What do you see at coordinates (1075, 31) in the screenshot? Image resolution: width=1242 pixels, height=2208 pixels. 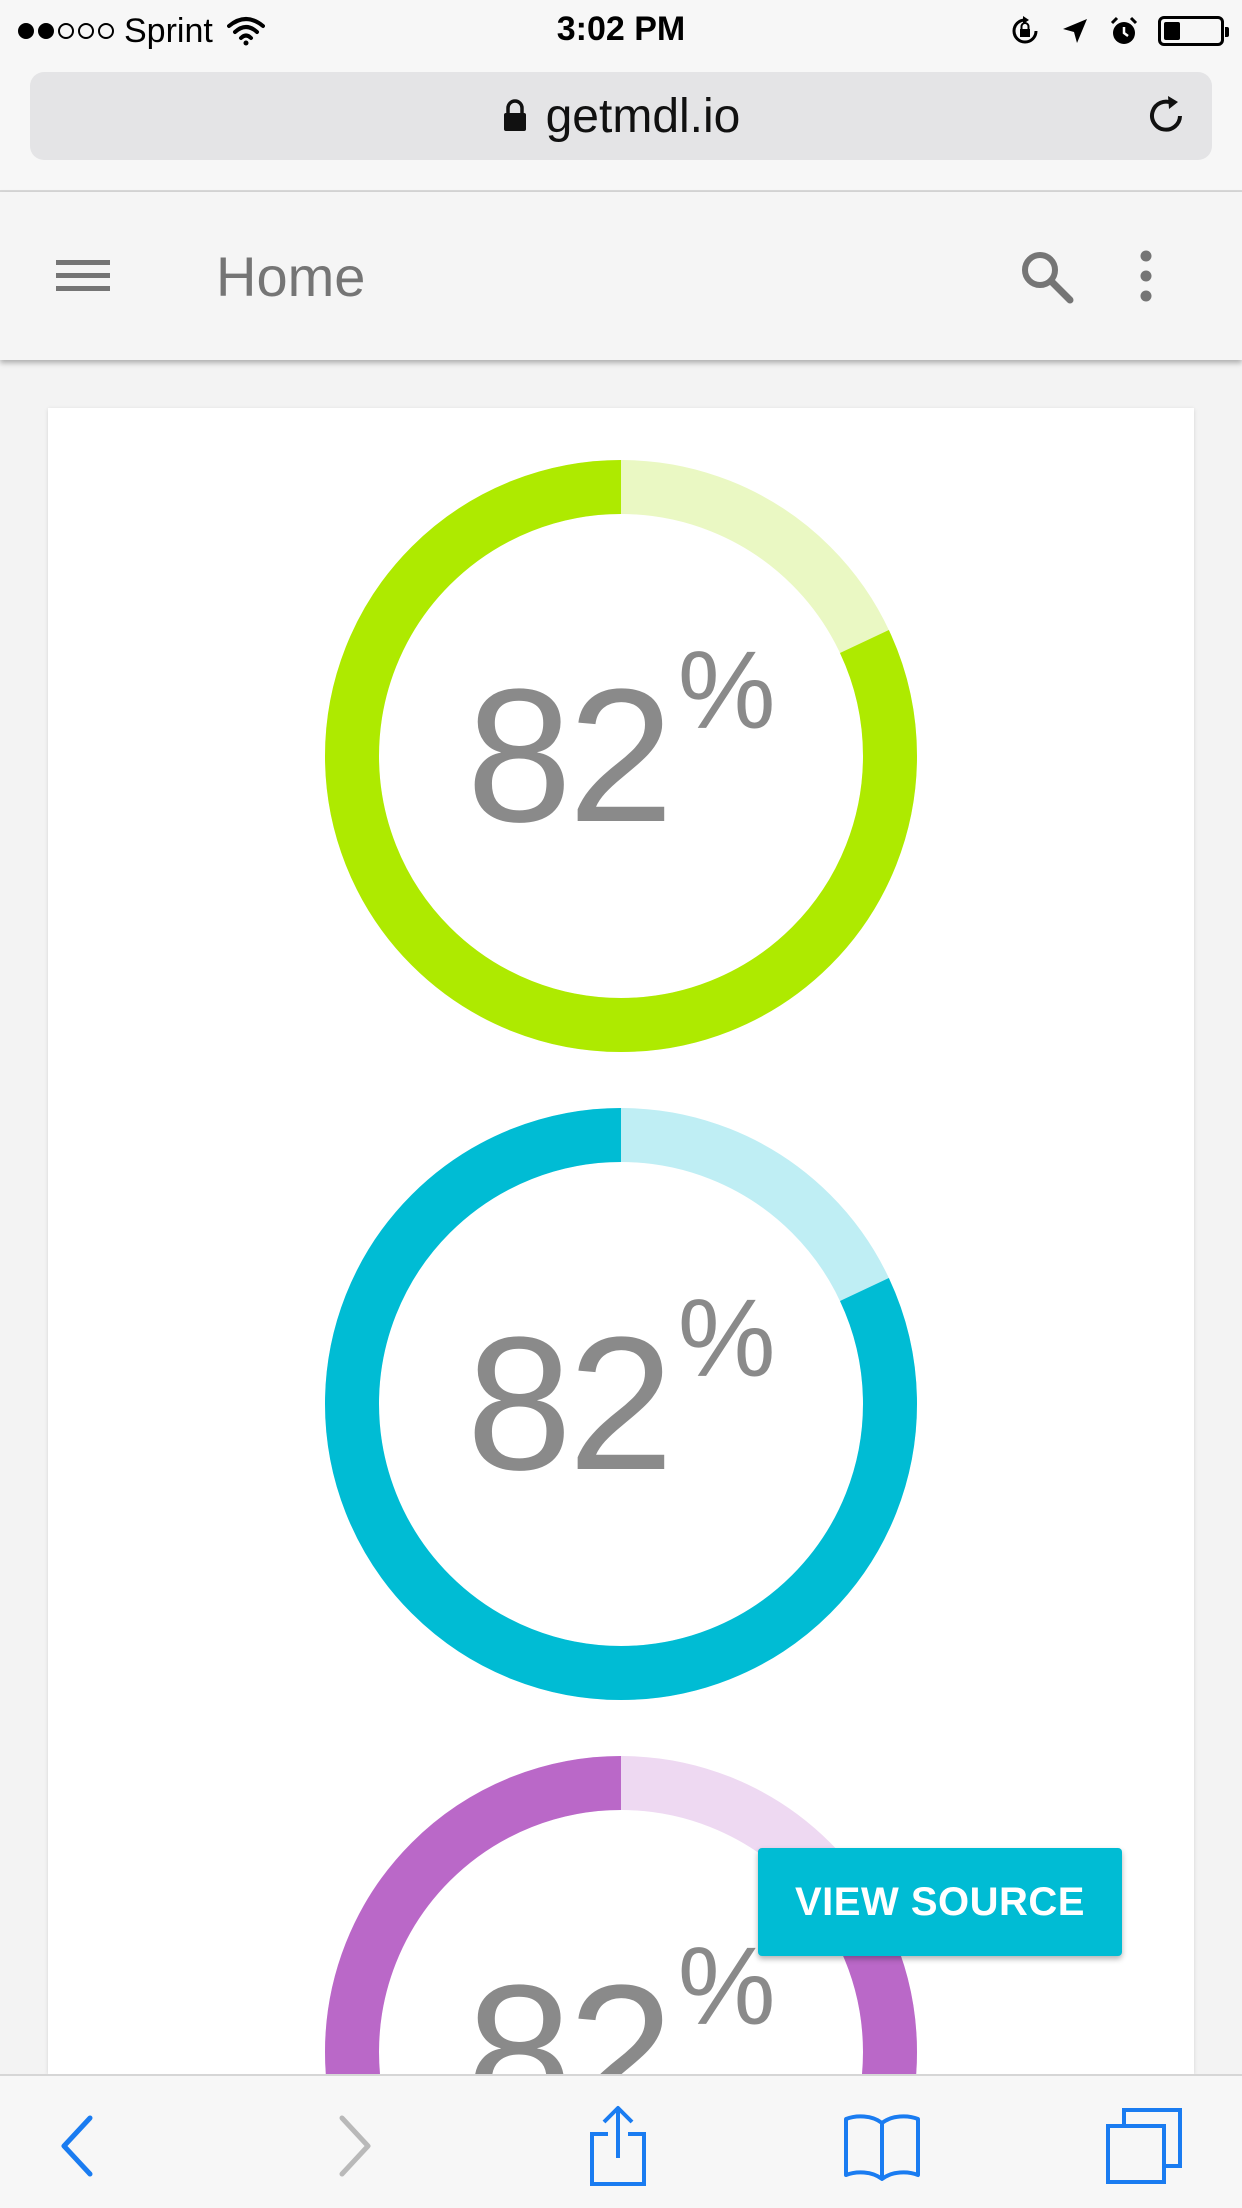 I see `location-icon` at bounding box center [1075, 31].